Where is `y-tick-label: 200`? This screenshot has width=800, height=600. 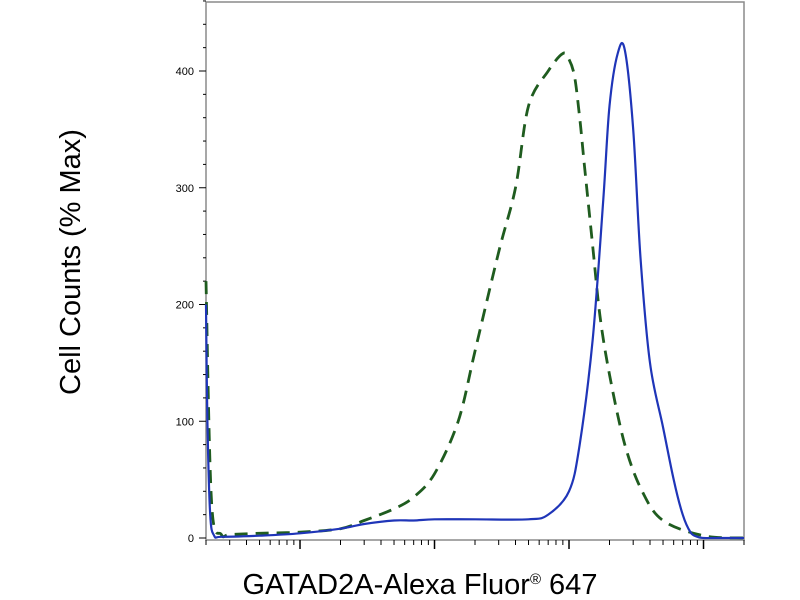
y-tick-label: 200 is located at coordinates (185, 306).